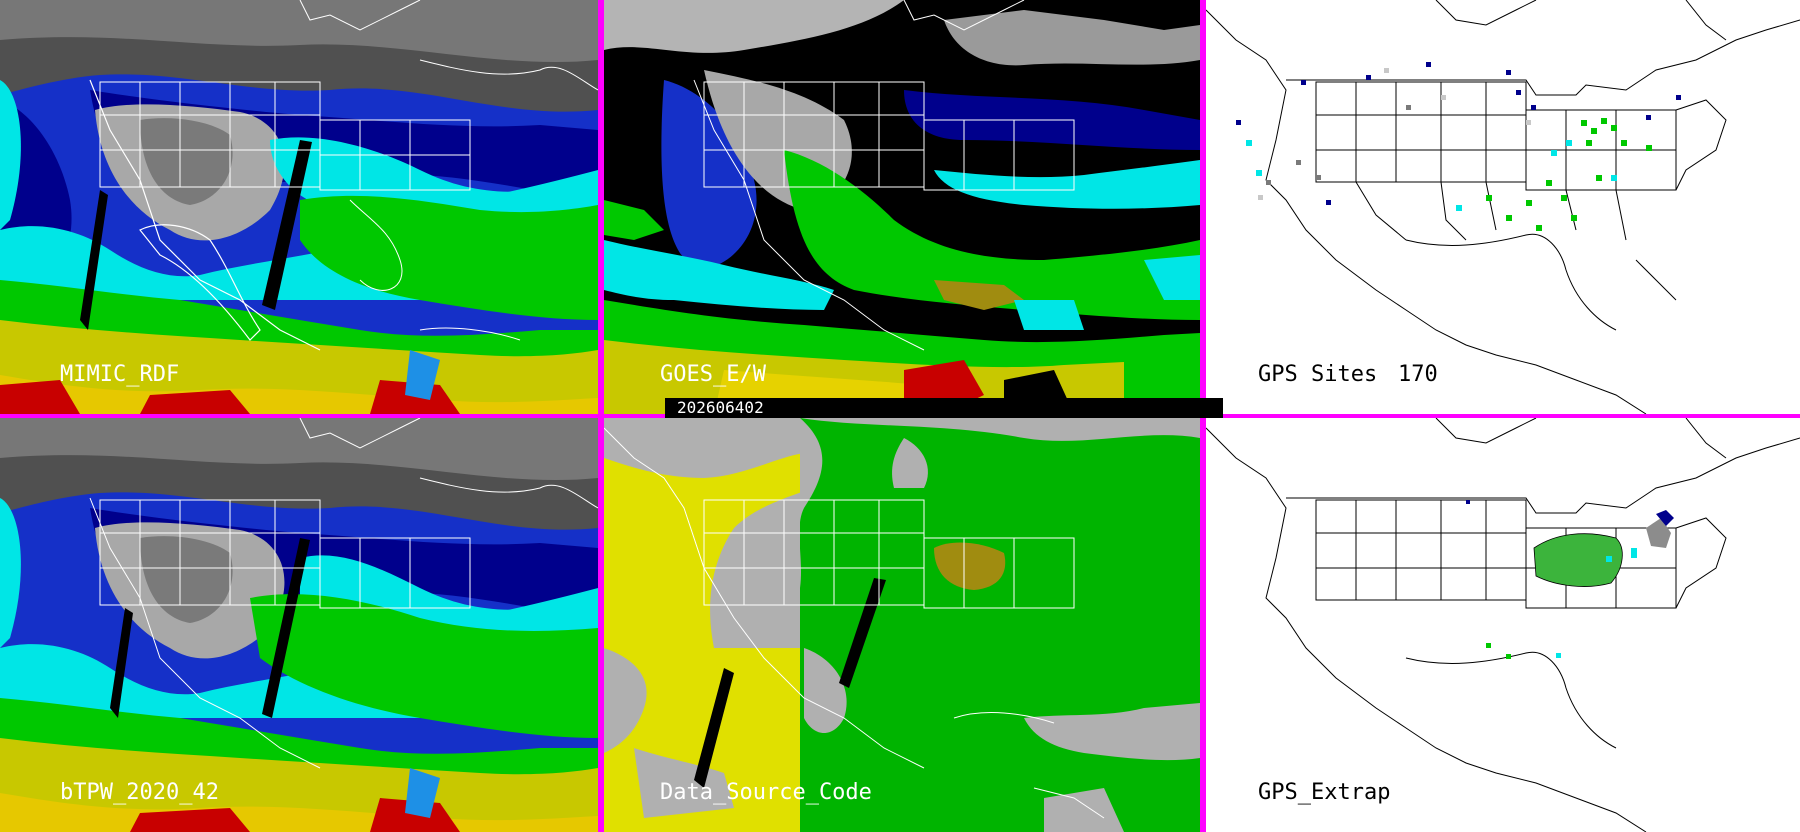 The width and height of the screenshot is (1800, 832). What do you see at coordinates (139, 792) in the screenshot?
I see `panel-label-btpw: bTPW_2020_42` at bounding box center [139, 792].